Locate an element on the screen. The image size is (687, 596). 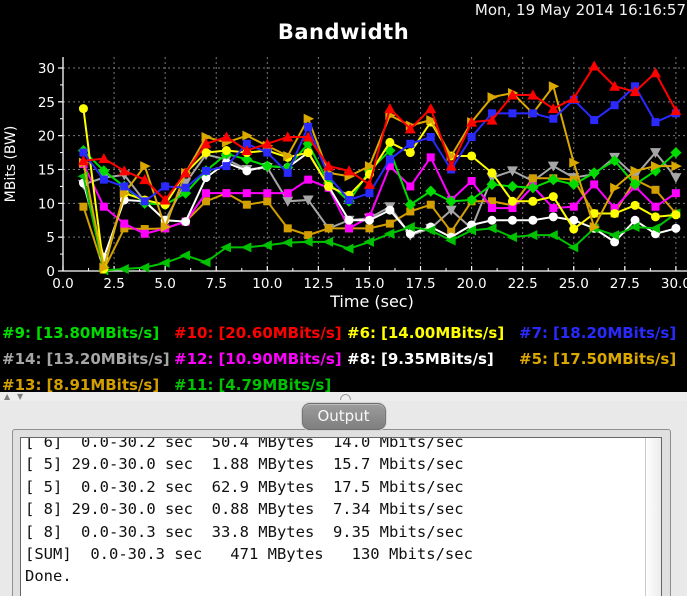
collapse-down-icon: ▼ is located at coordinates (20, 396).